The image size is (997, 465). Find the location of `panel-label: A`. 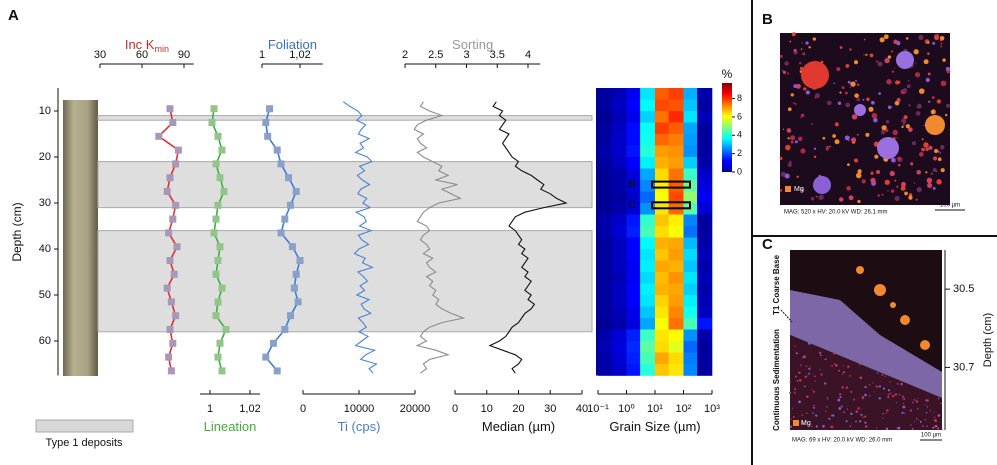

panel-label: A is located at coordinates (13, 15).